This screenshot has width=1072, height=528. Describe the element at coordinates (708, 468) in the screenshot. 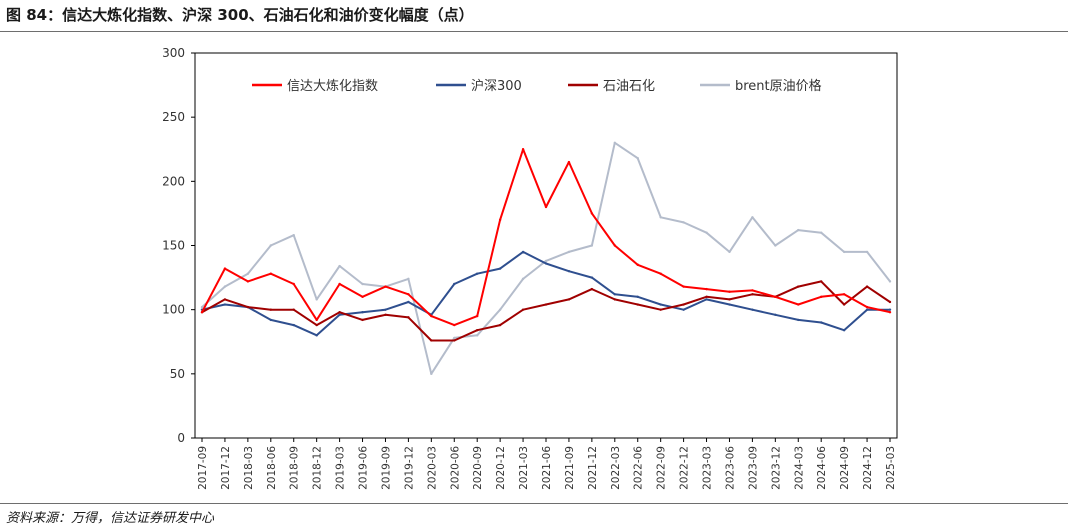

I see `x-tick-label: 2023-03` at that location.